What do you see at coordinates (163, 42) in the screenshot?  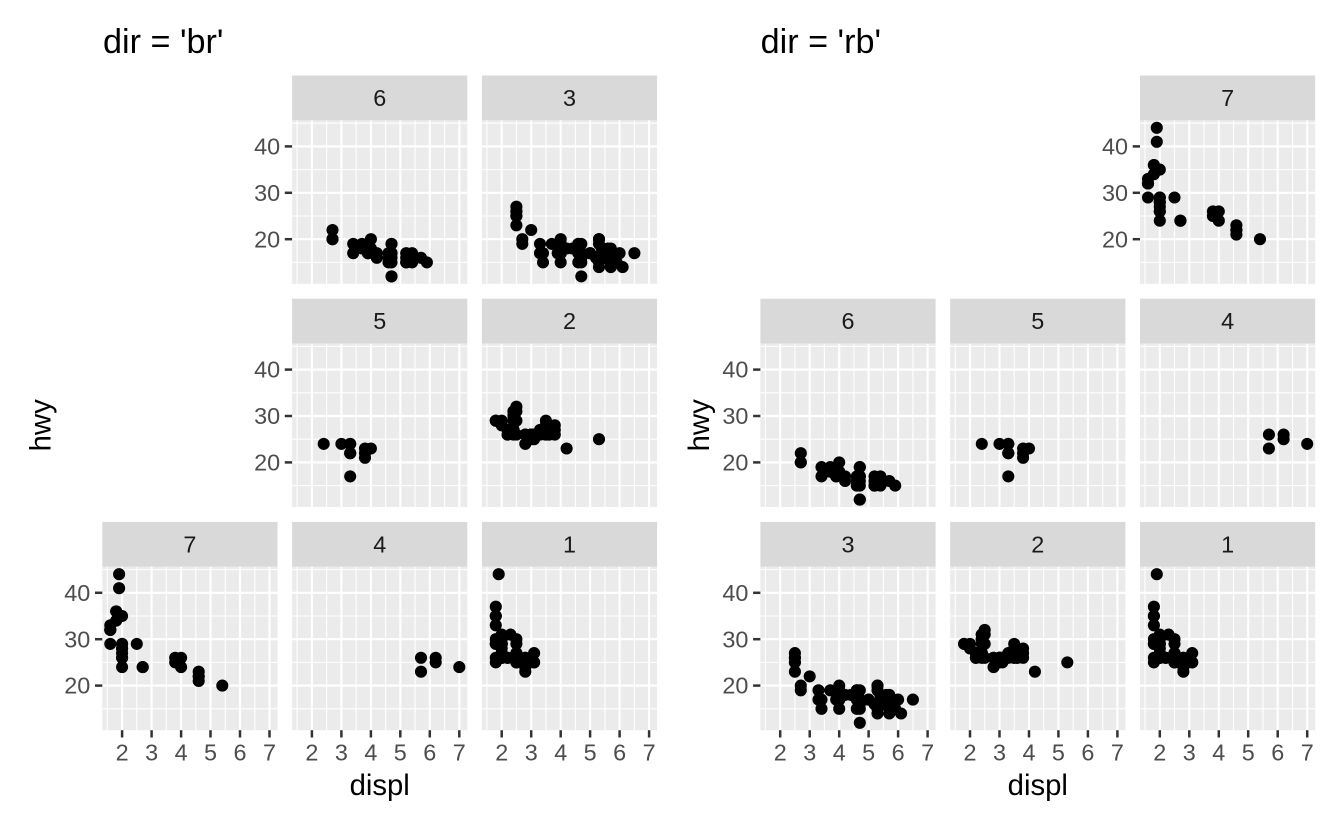 I see `svg-text: dir = 'br'` at bounding box center [163, 42].